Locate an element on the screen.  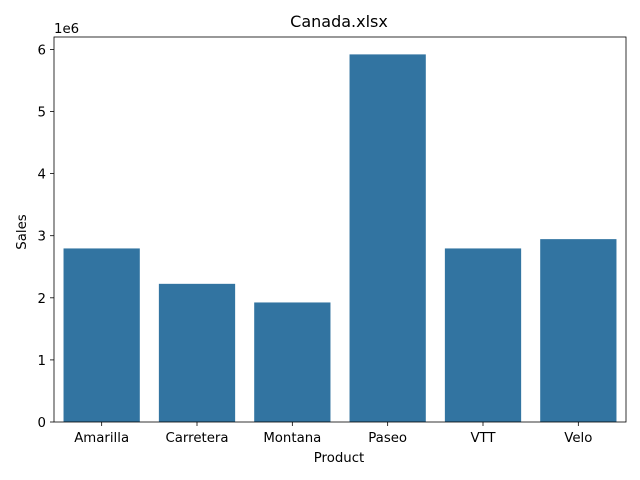
y-tick-label: 1 is located at coordinates (42, 361).